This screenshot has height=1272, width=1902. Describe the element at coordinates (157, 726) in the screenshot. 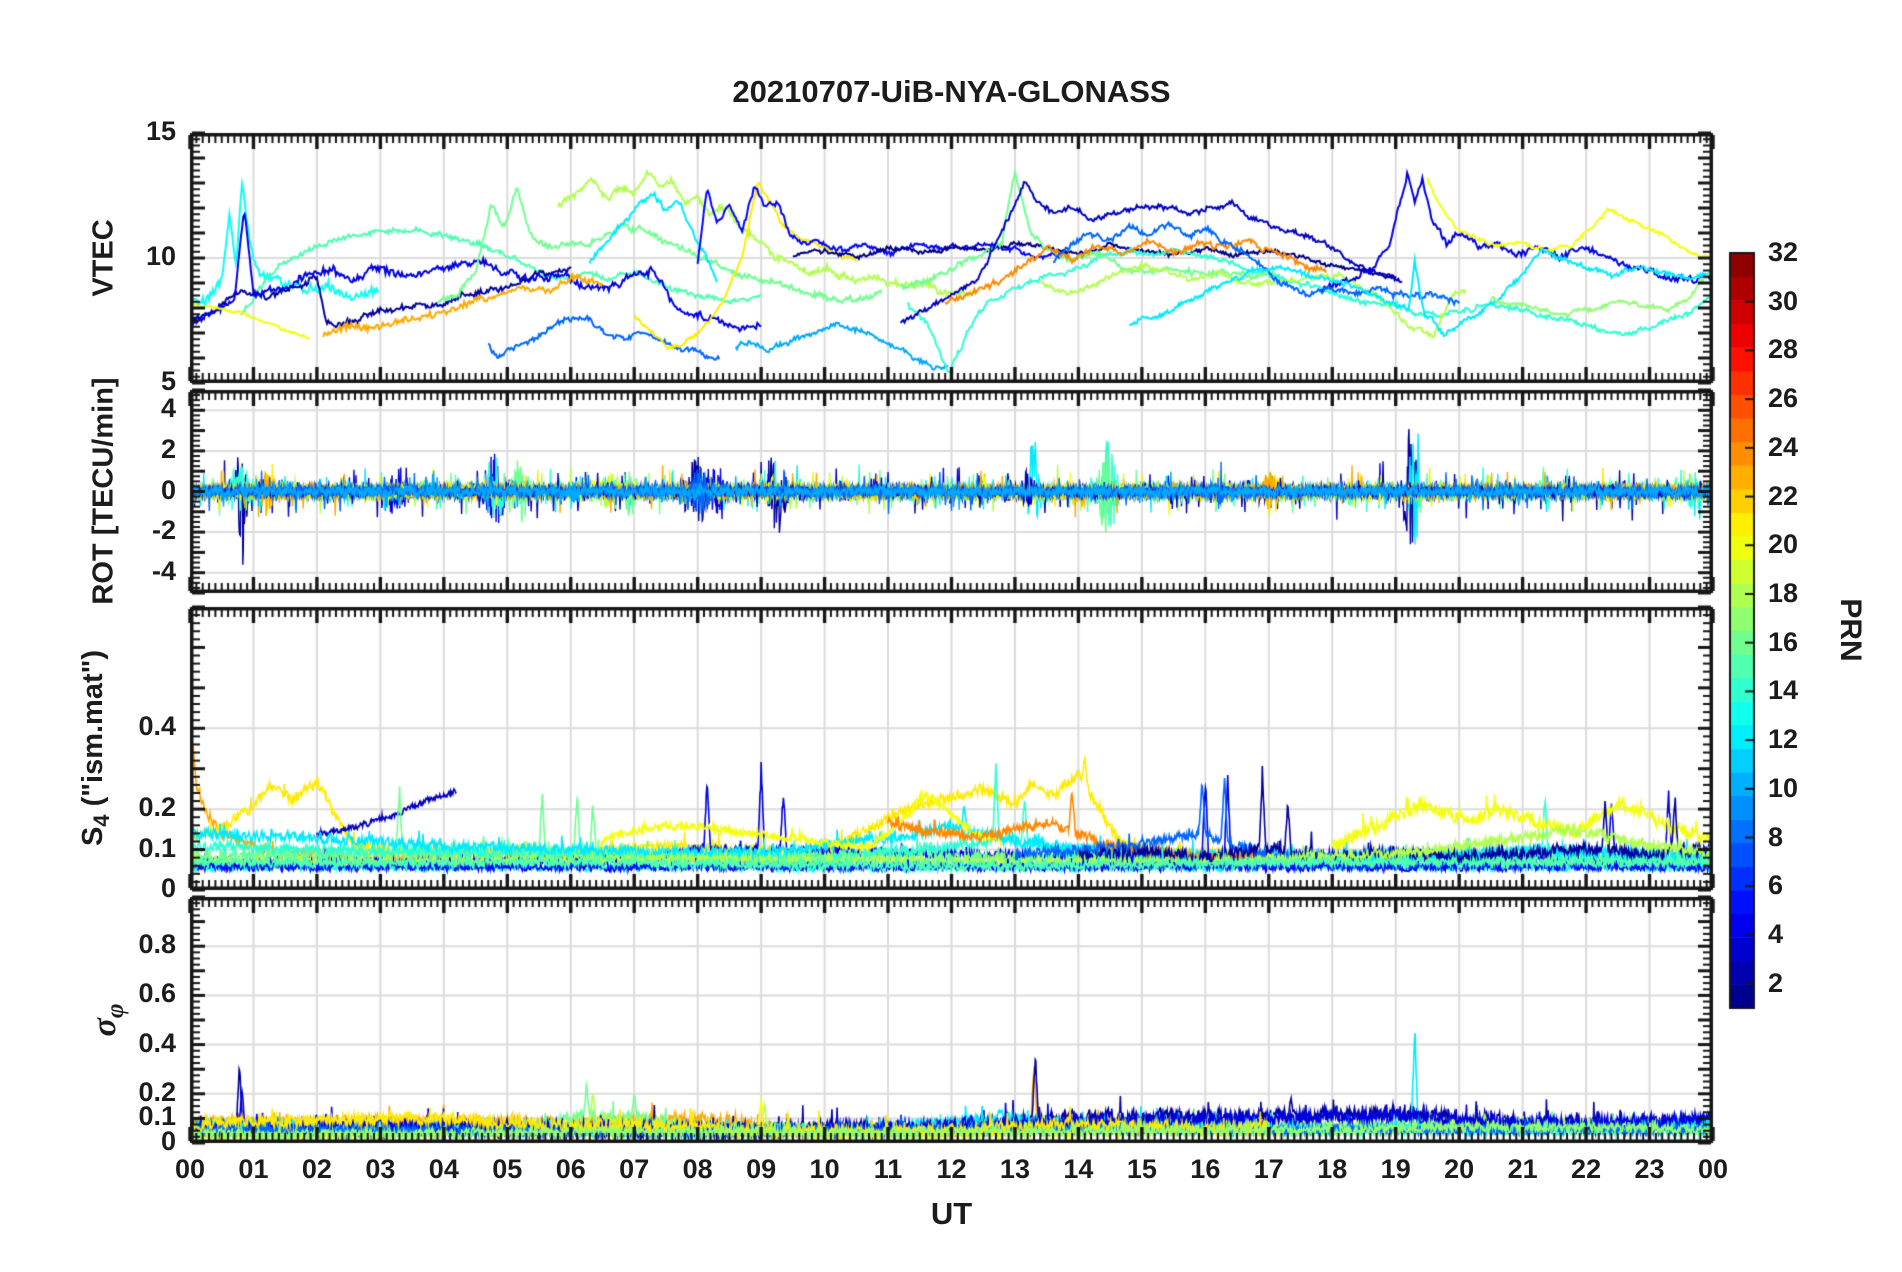

I see `y-tick-label-s4: 0.4` at that location.